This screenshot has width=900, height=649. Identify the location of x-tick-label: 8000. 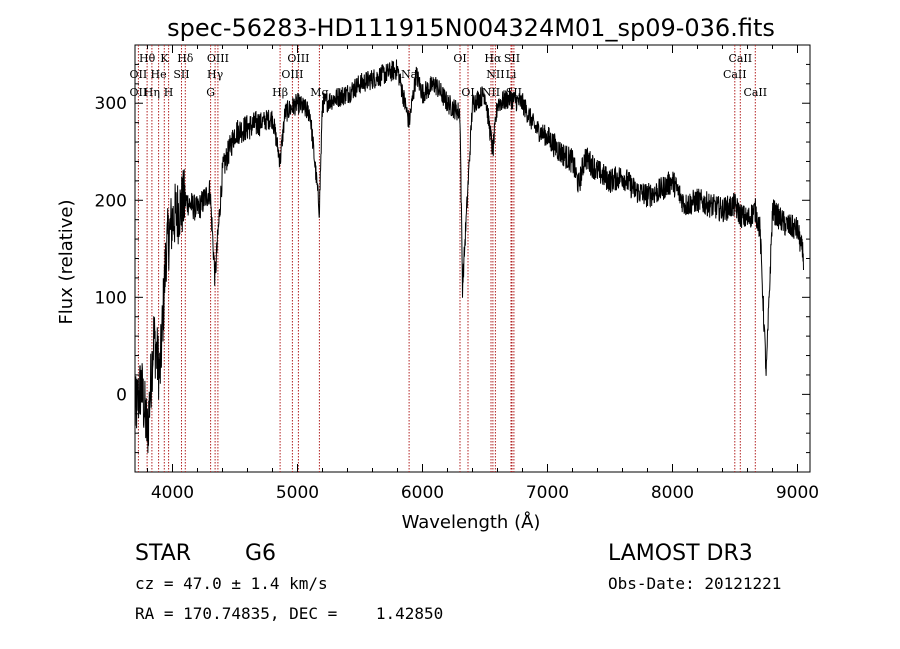
(672, 493).